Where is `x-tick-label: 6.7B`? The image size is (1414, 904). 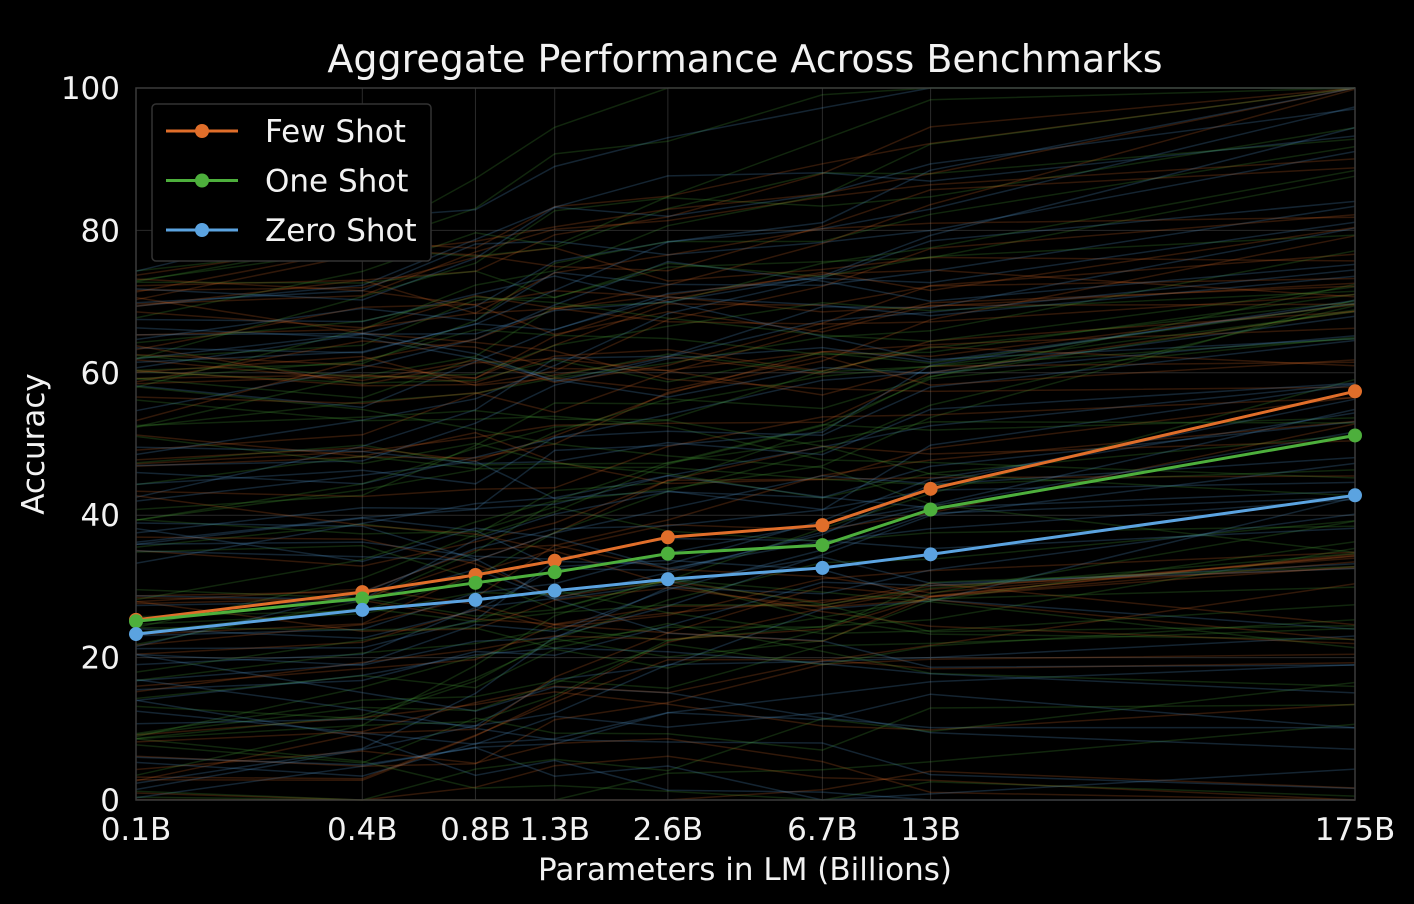 x-tick-label: 6.7B is located at coordinates (822, 830).